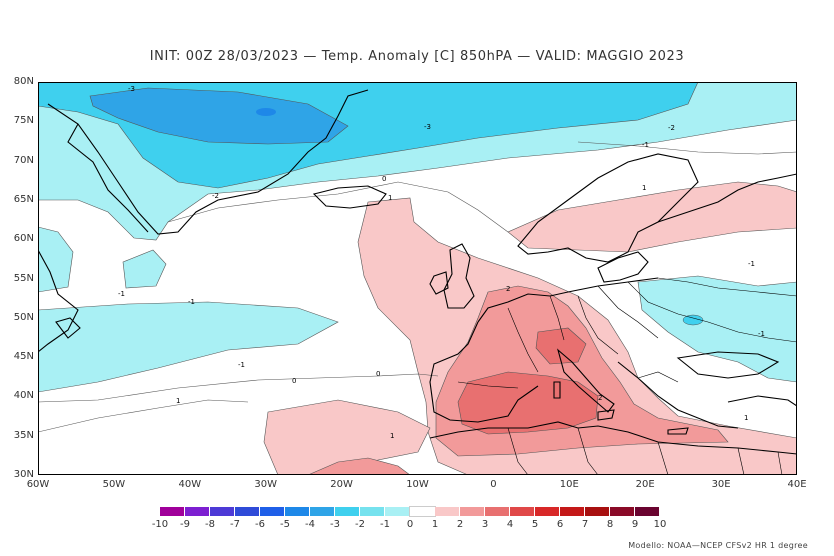 This screenshot has height=556, width=834. I want to click on anomaly-area-minus1-band, so click(188, 347).